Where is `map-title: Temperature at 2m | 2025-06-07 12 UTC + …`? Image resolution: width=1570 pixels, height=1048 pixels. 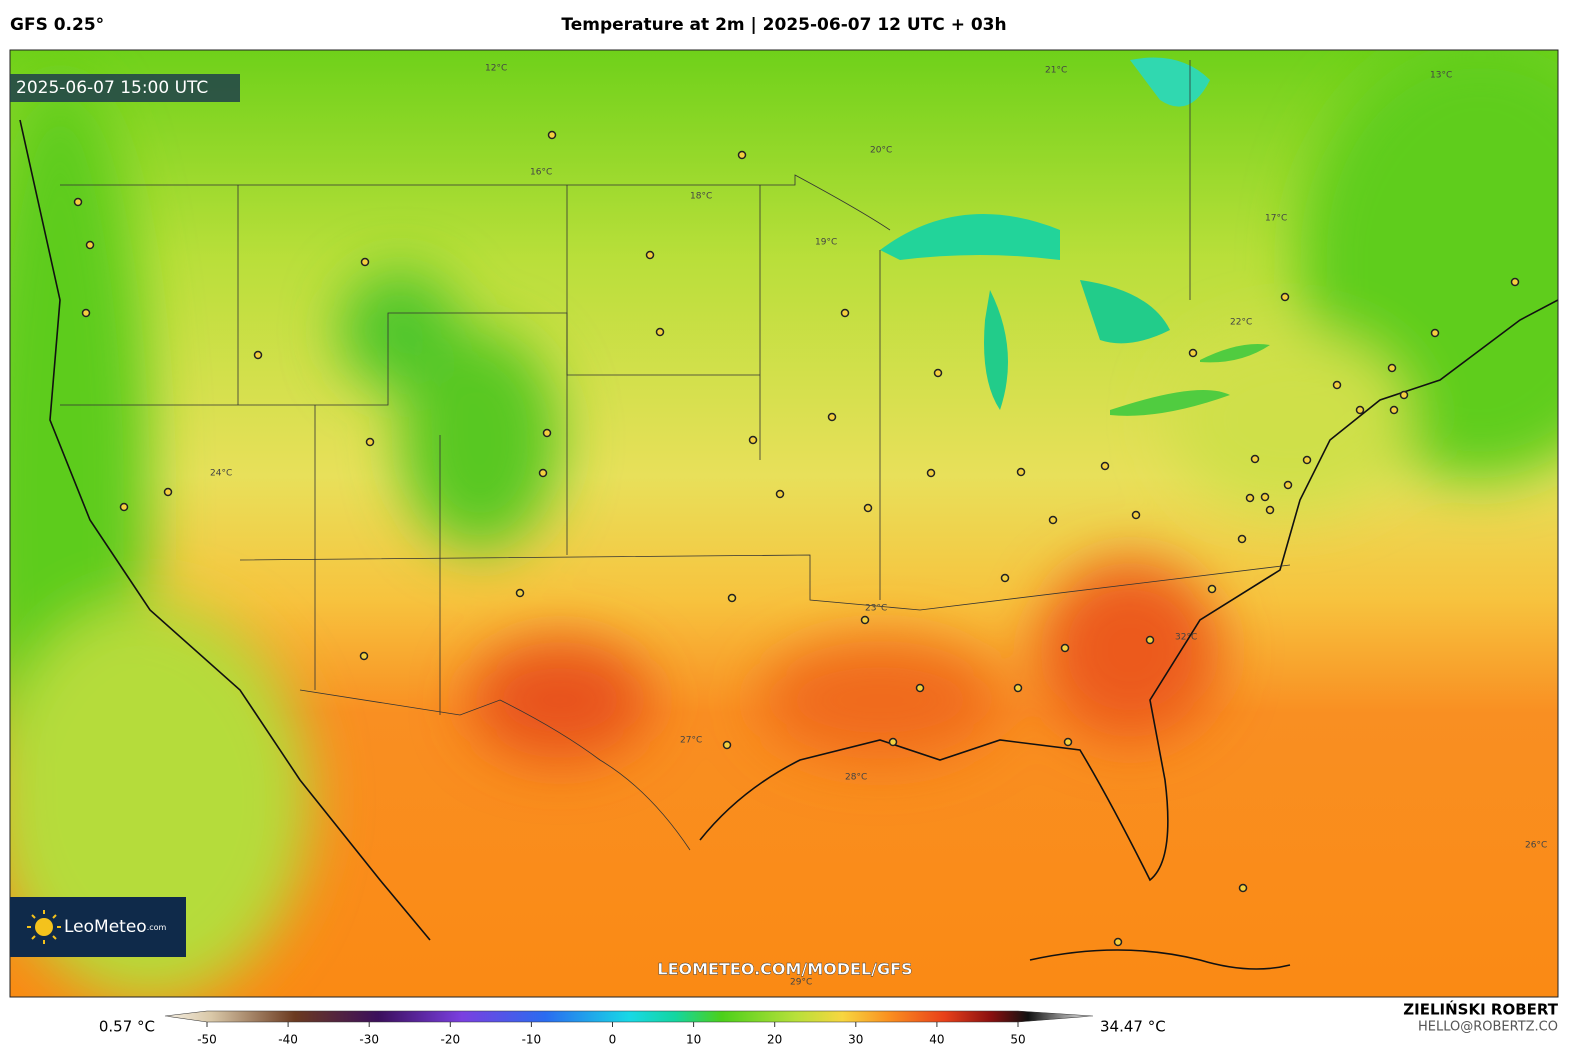
map-title: Temperature at 2m | 2025-06-07 12 UTC + … is located at coordinates (783, 25).